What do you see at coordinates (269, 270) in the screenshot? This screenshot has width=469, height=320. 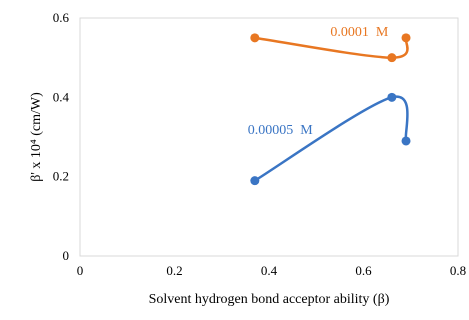 I see `x-tick-label: 0.4` at bounding box center [269, 270].